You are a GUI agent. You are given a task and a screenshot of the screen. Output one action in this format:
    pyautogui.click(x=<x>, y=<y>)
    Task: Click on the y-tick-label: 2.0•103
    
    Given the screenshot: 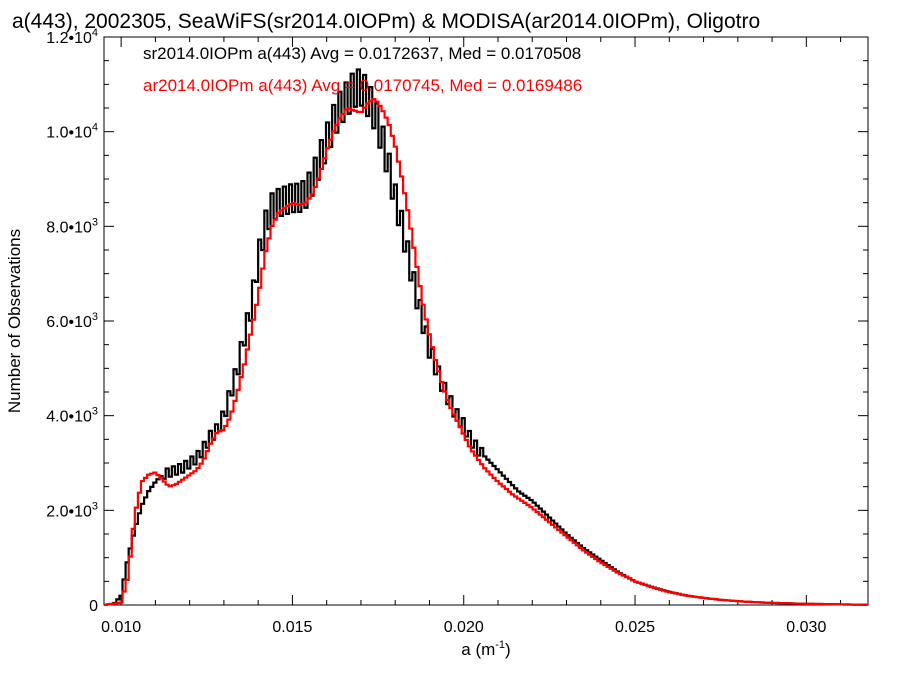 What is the action you would take?
    pyautogui.click(x=72, y=510)
    